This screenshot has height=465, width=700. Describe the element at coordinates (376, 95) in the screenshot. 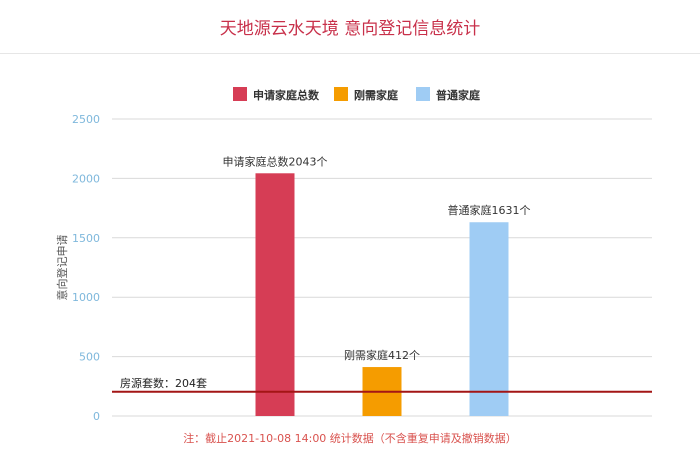

I see `legend-label: 刚需家庭` at that location.